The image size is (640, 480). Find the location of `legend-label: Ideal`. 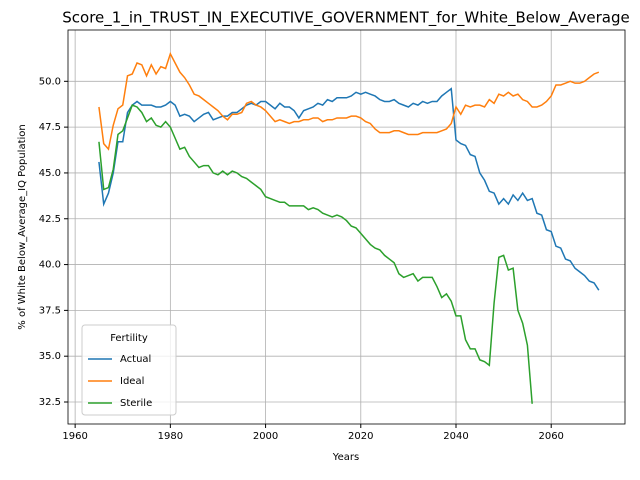

legend-label: Ideal is located at coordinates (132, 381).